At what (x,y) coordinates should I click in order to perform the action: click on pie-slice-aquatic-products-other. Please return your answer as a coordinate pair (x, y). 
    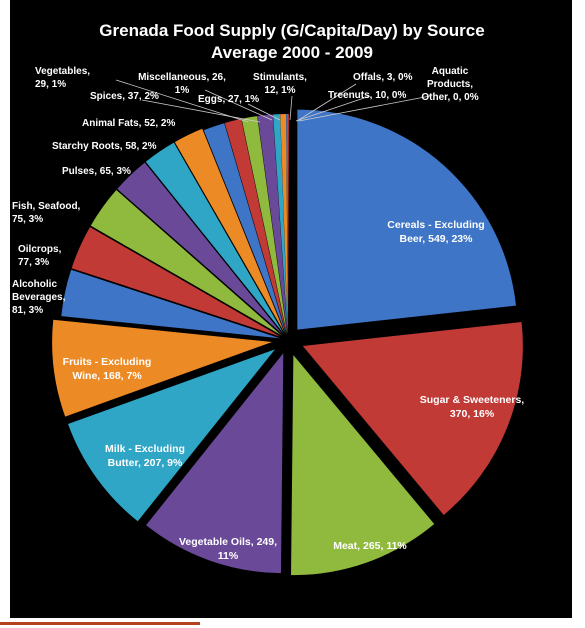
    Looking at the image, I should click on (288, 224).